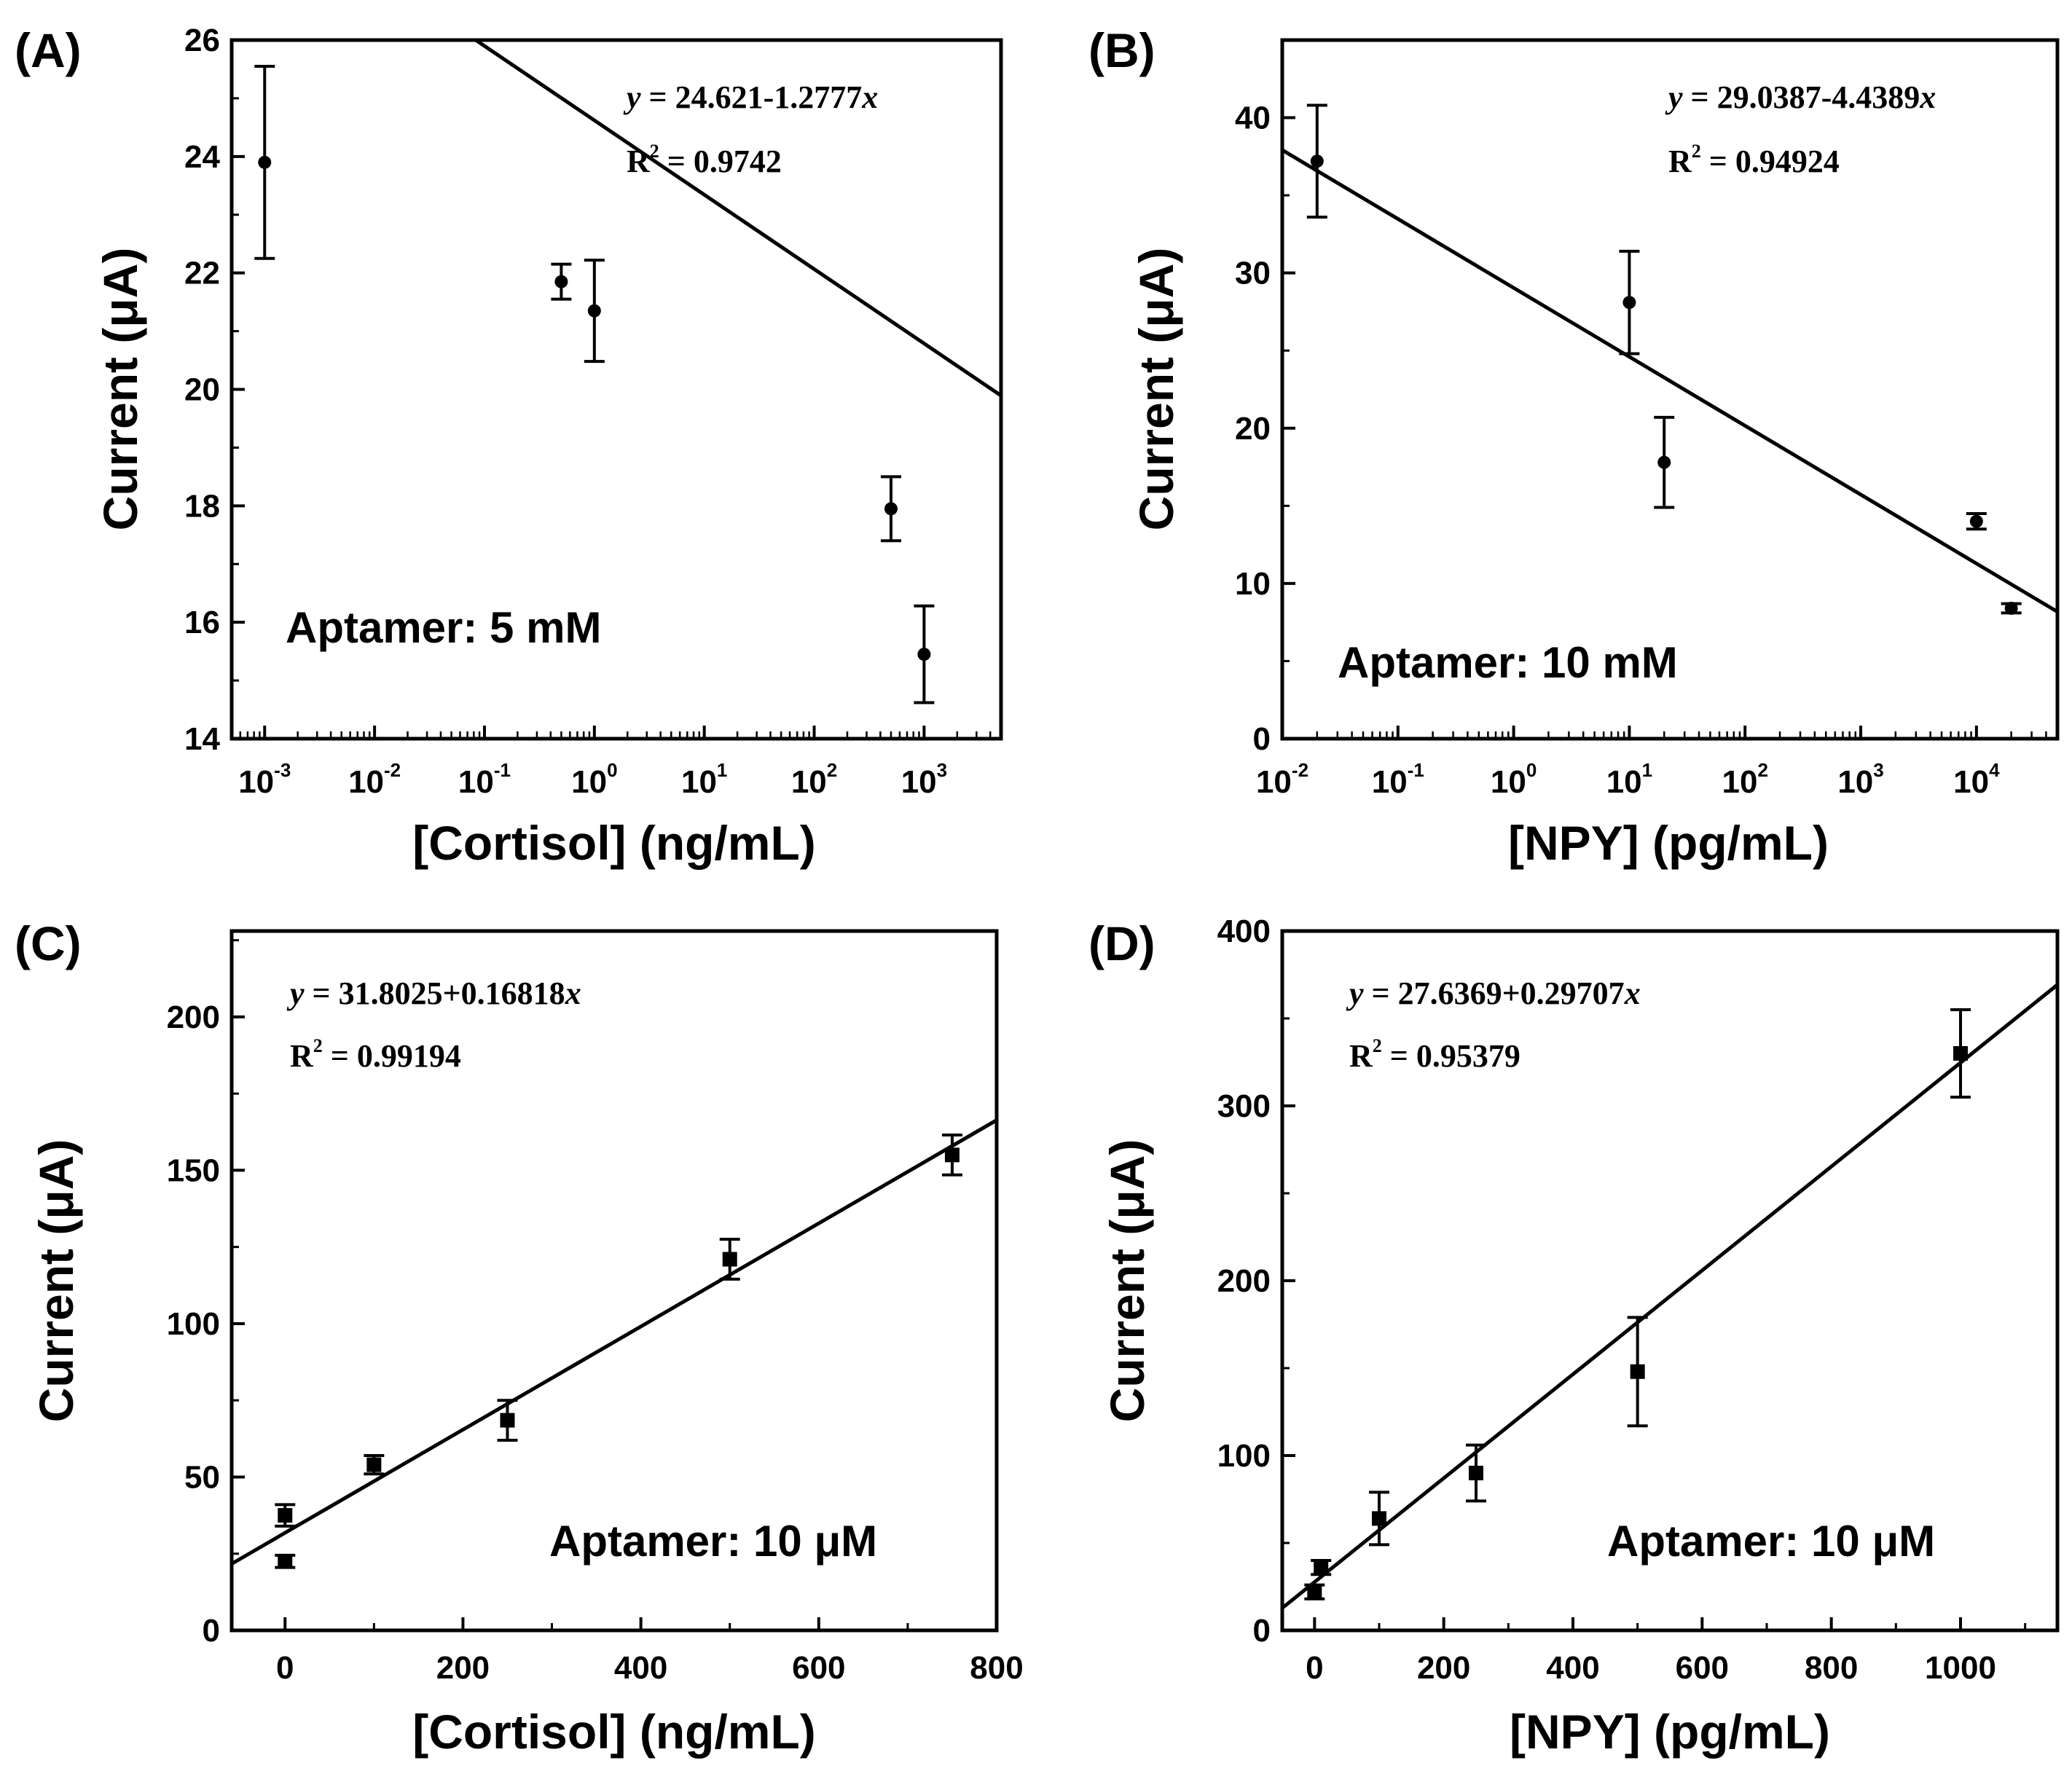 Image resolution: width=2072 pixels, height=1779 pixels. Describe the element at coordinates (1508, 662) in the screenshot. I see `aptamer-annotation: Aptamer: 10 mM` at that location.